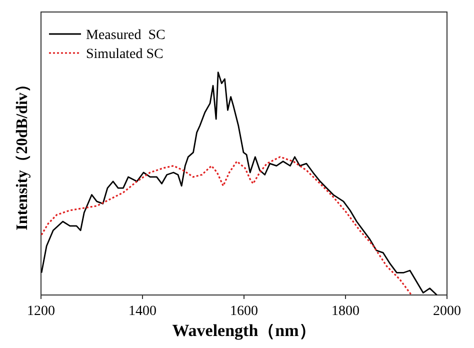 This screenshot has width=474, height=348. Describe the element at coordinates (142, 311) in the screenshot. I see `x-tick-label: 1400` at that location.